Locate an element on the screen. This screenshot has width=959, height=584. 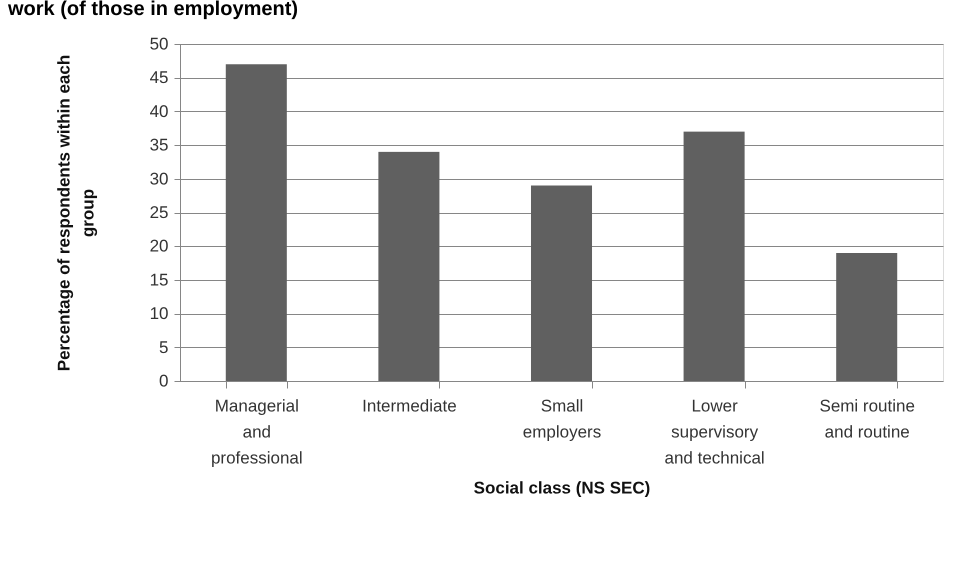
x-axis-title: Social class (NS SEC) is located at coordinates (562, 488).